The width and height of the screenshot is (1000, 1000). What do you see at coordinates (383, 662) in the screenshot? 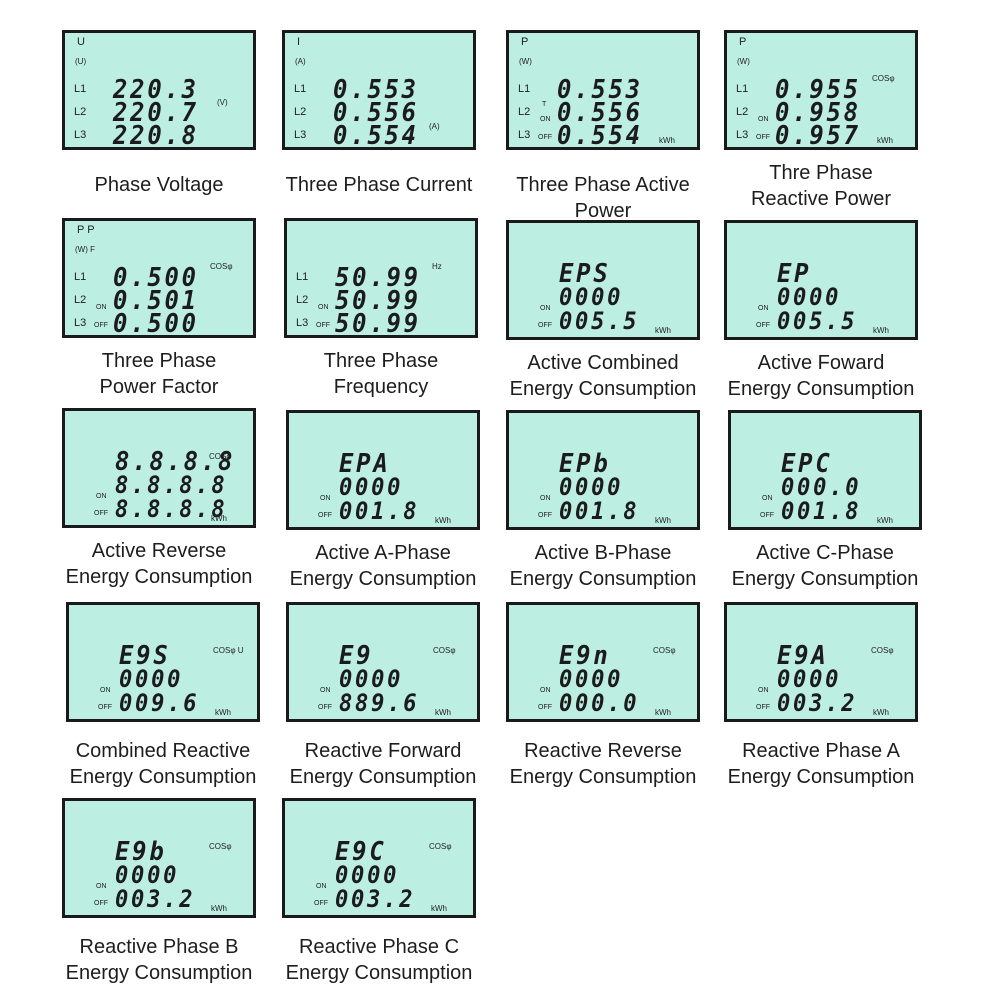
I see `lcd-screen: E9 0000 889.6 ON OFF COSφ kWh` at bounding box center [383, 662].